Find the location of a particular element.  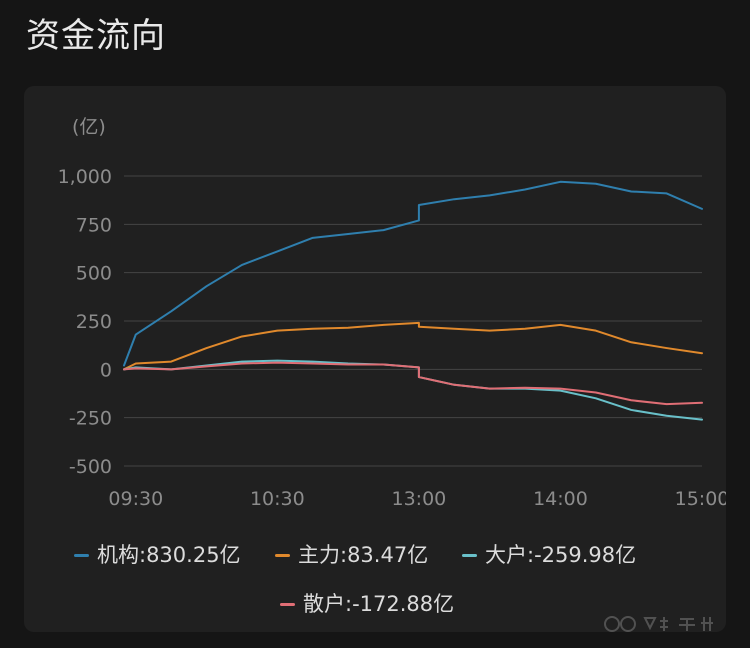

y-tick-label: 500 is located at coordinates (94, 274).